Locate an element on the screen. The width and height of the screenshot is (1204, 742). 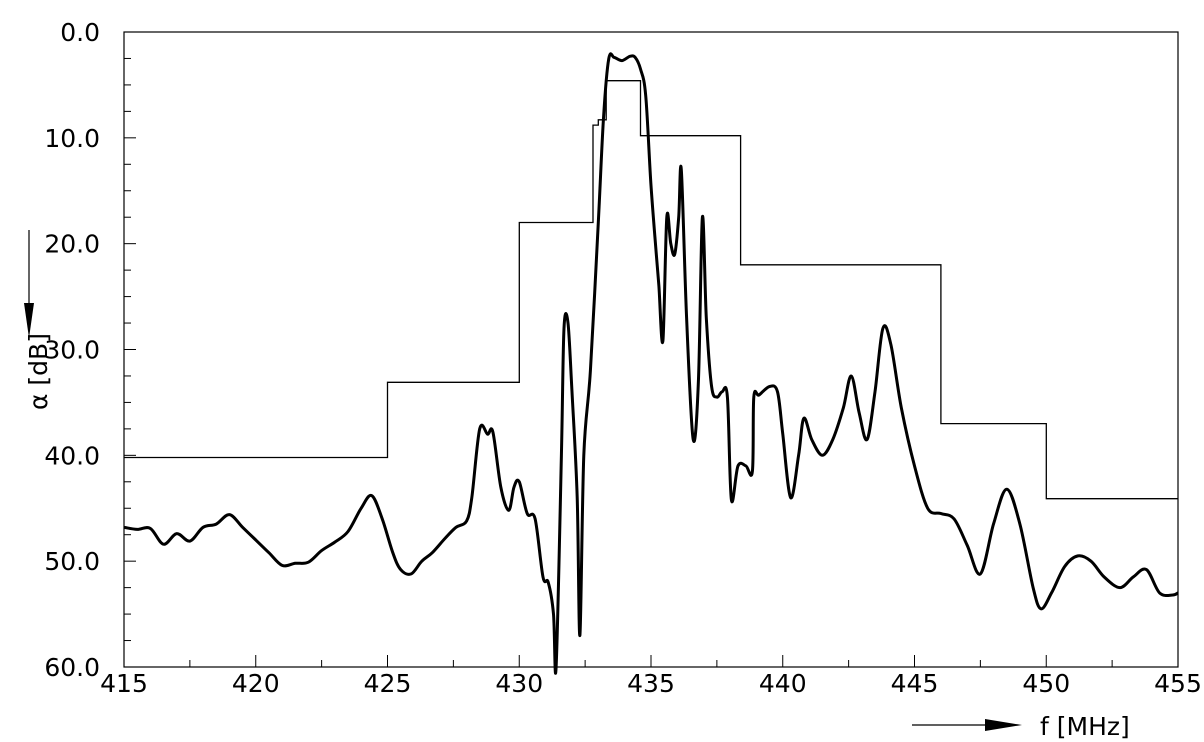
y-tick-label: 60.0 is located at coordinates (72, 667).